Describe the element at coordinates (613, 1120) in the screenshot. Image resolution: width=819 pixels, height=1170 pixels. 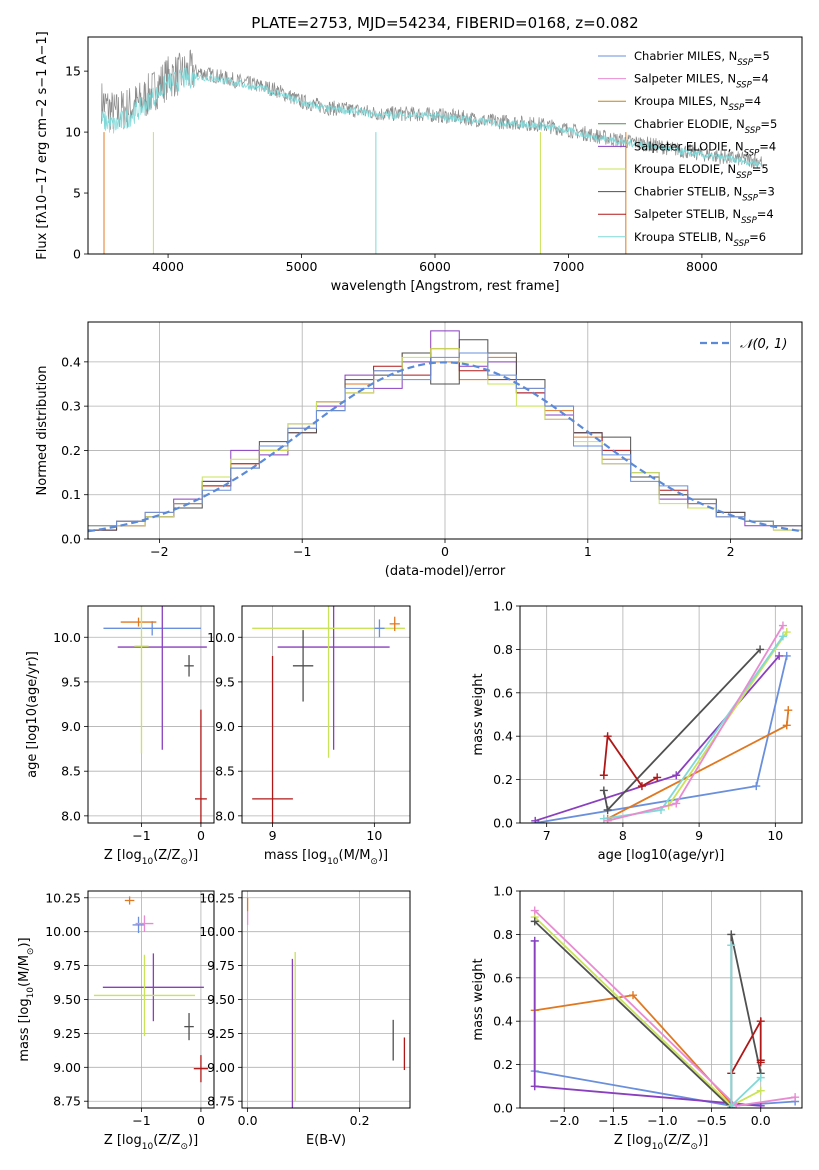
I see `x-tick-label: −1.5` at that location.